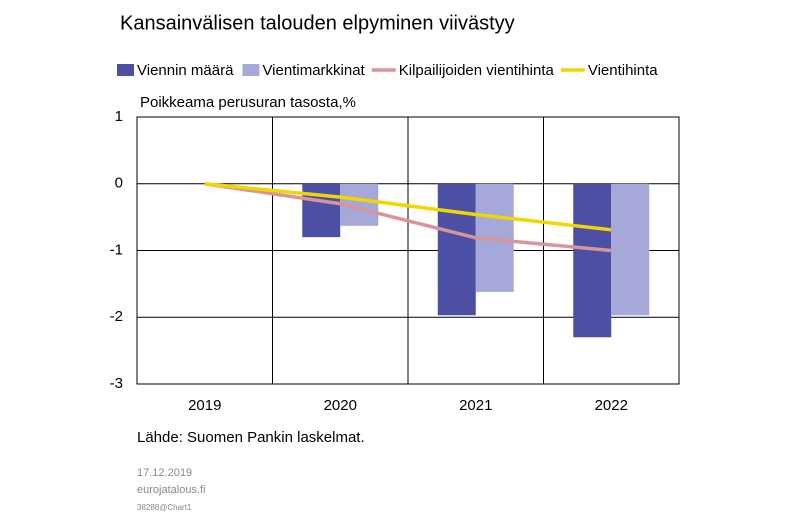 This screenshot has height=523, width=800. What do you see at coordinates (251, 437) in the screenshot?
I see `source: Lähde: Suomen Pankin laskelmat.` at bounding box center [251, 437].